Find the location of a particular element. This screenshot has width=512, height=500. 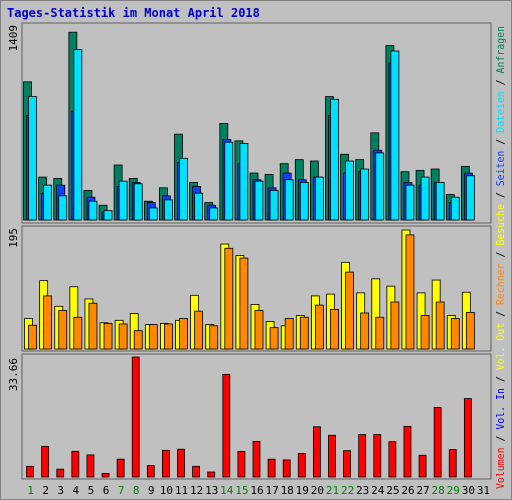

x-tick-label-5: 5 is located at coordinates (91, 490).